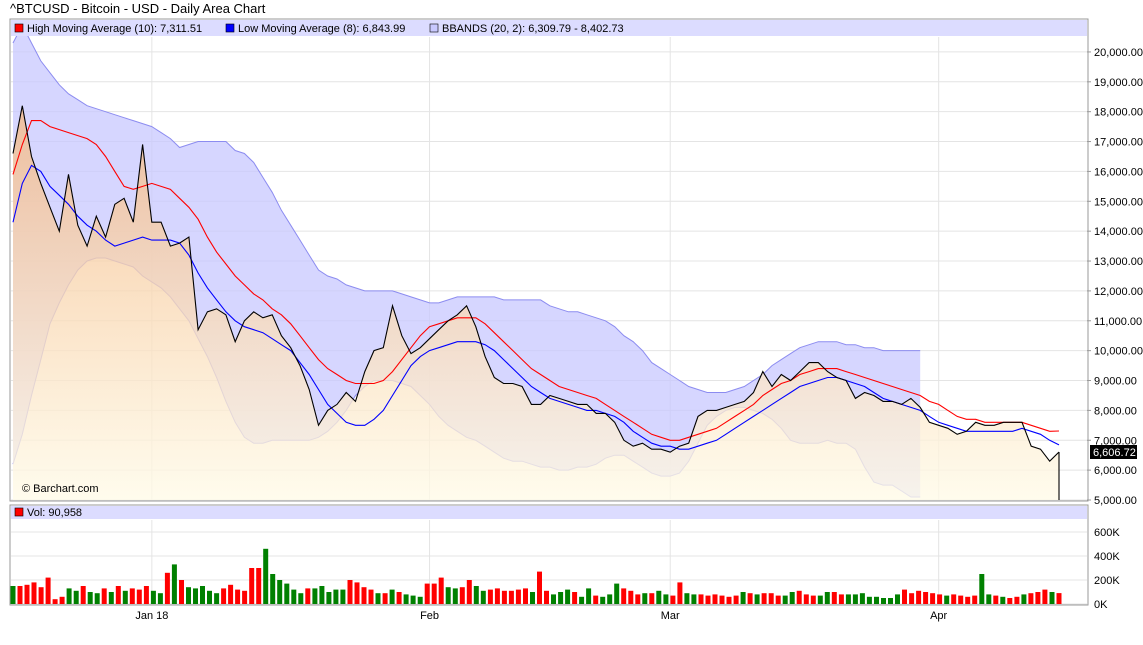  Describe the element at coordinates (1118, 202) in the screenshot. I see `price-tick-label: 15,000.00` at that location.